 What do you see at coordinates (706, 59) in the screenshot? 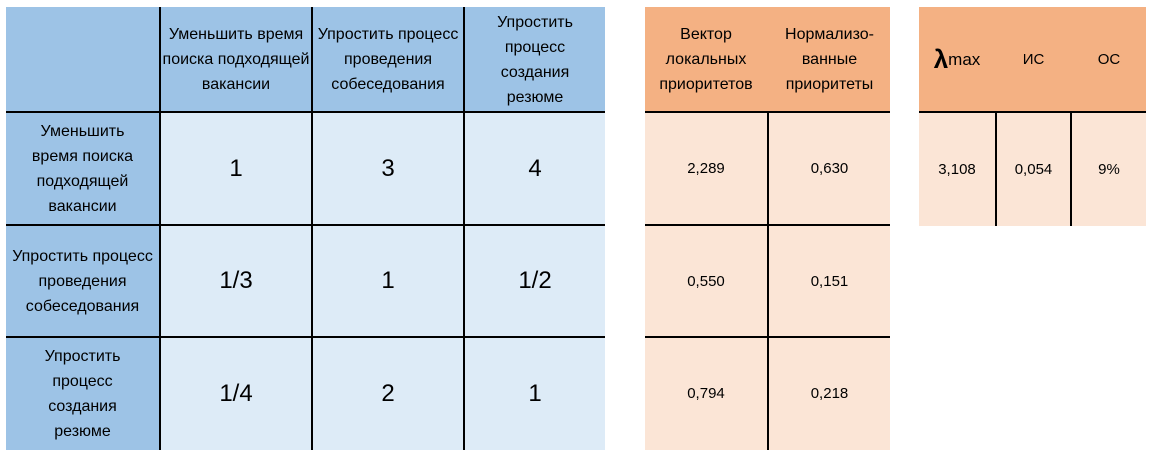
I see `priorities-header-vector: Вектор локальных приоритетов` at bounding box center [706, 59].